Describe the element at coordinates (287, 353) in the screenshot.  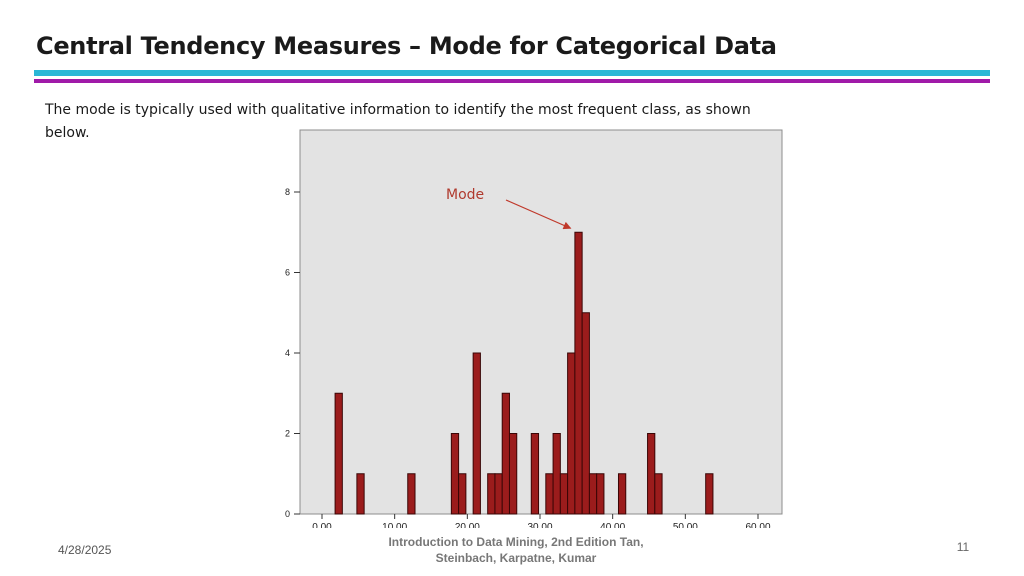
I see `y-tick-label: 4` at that location.